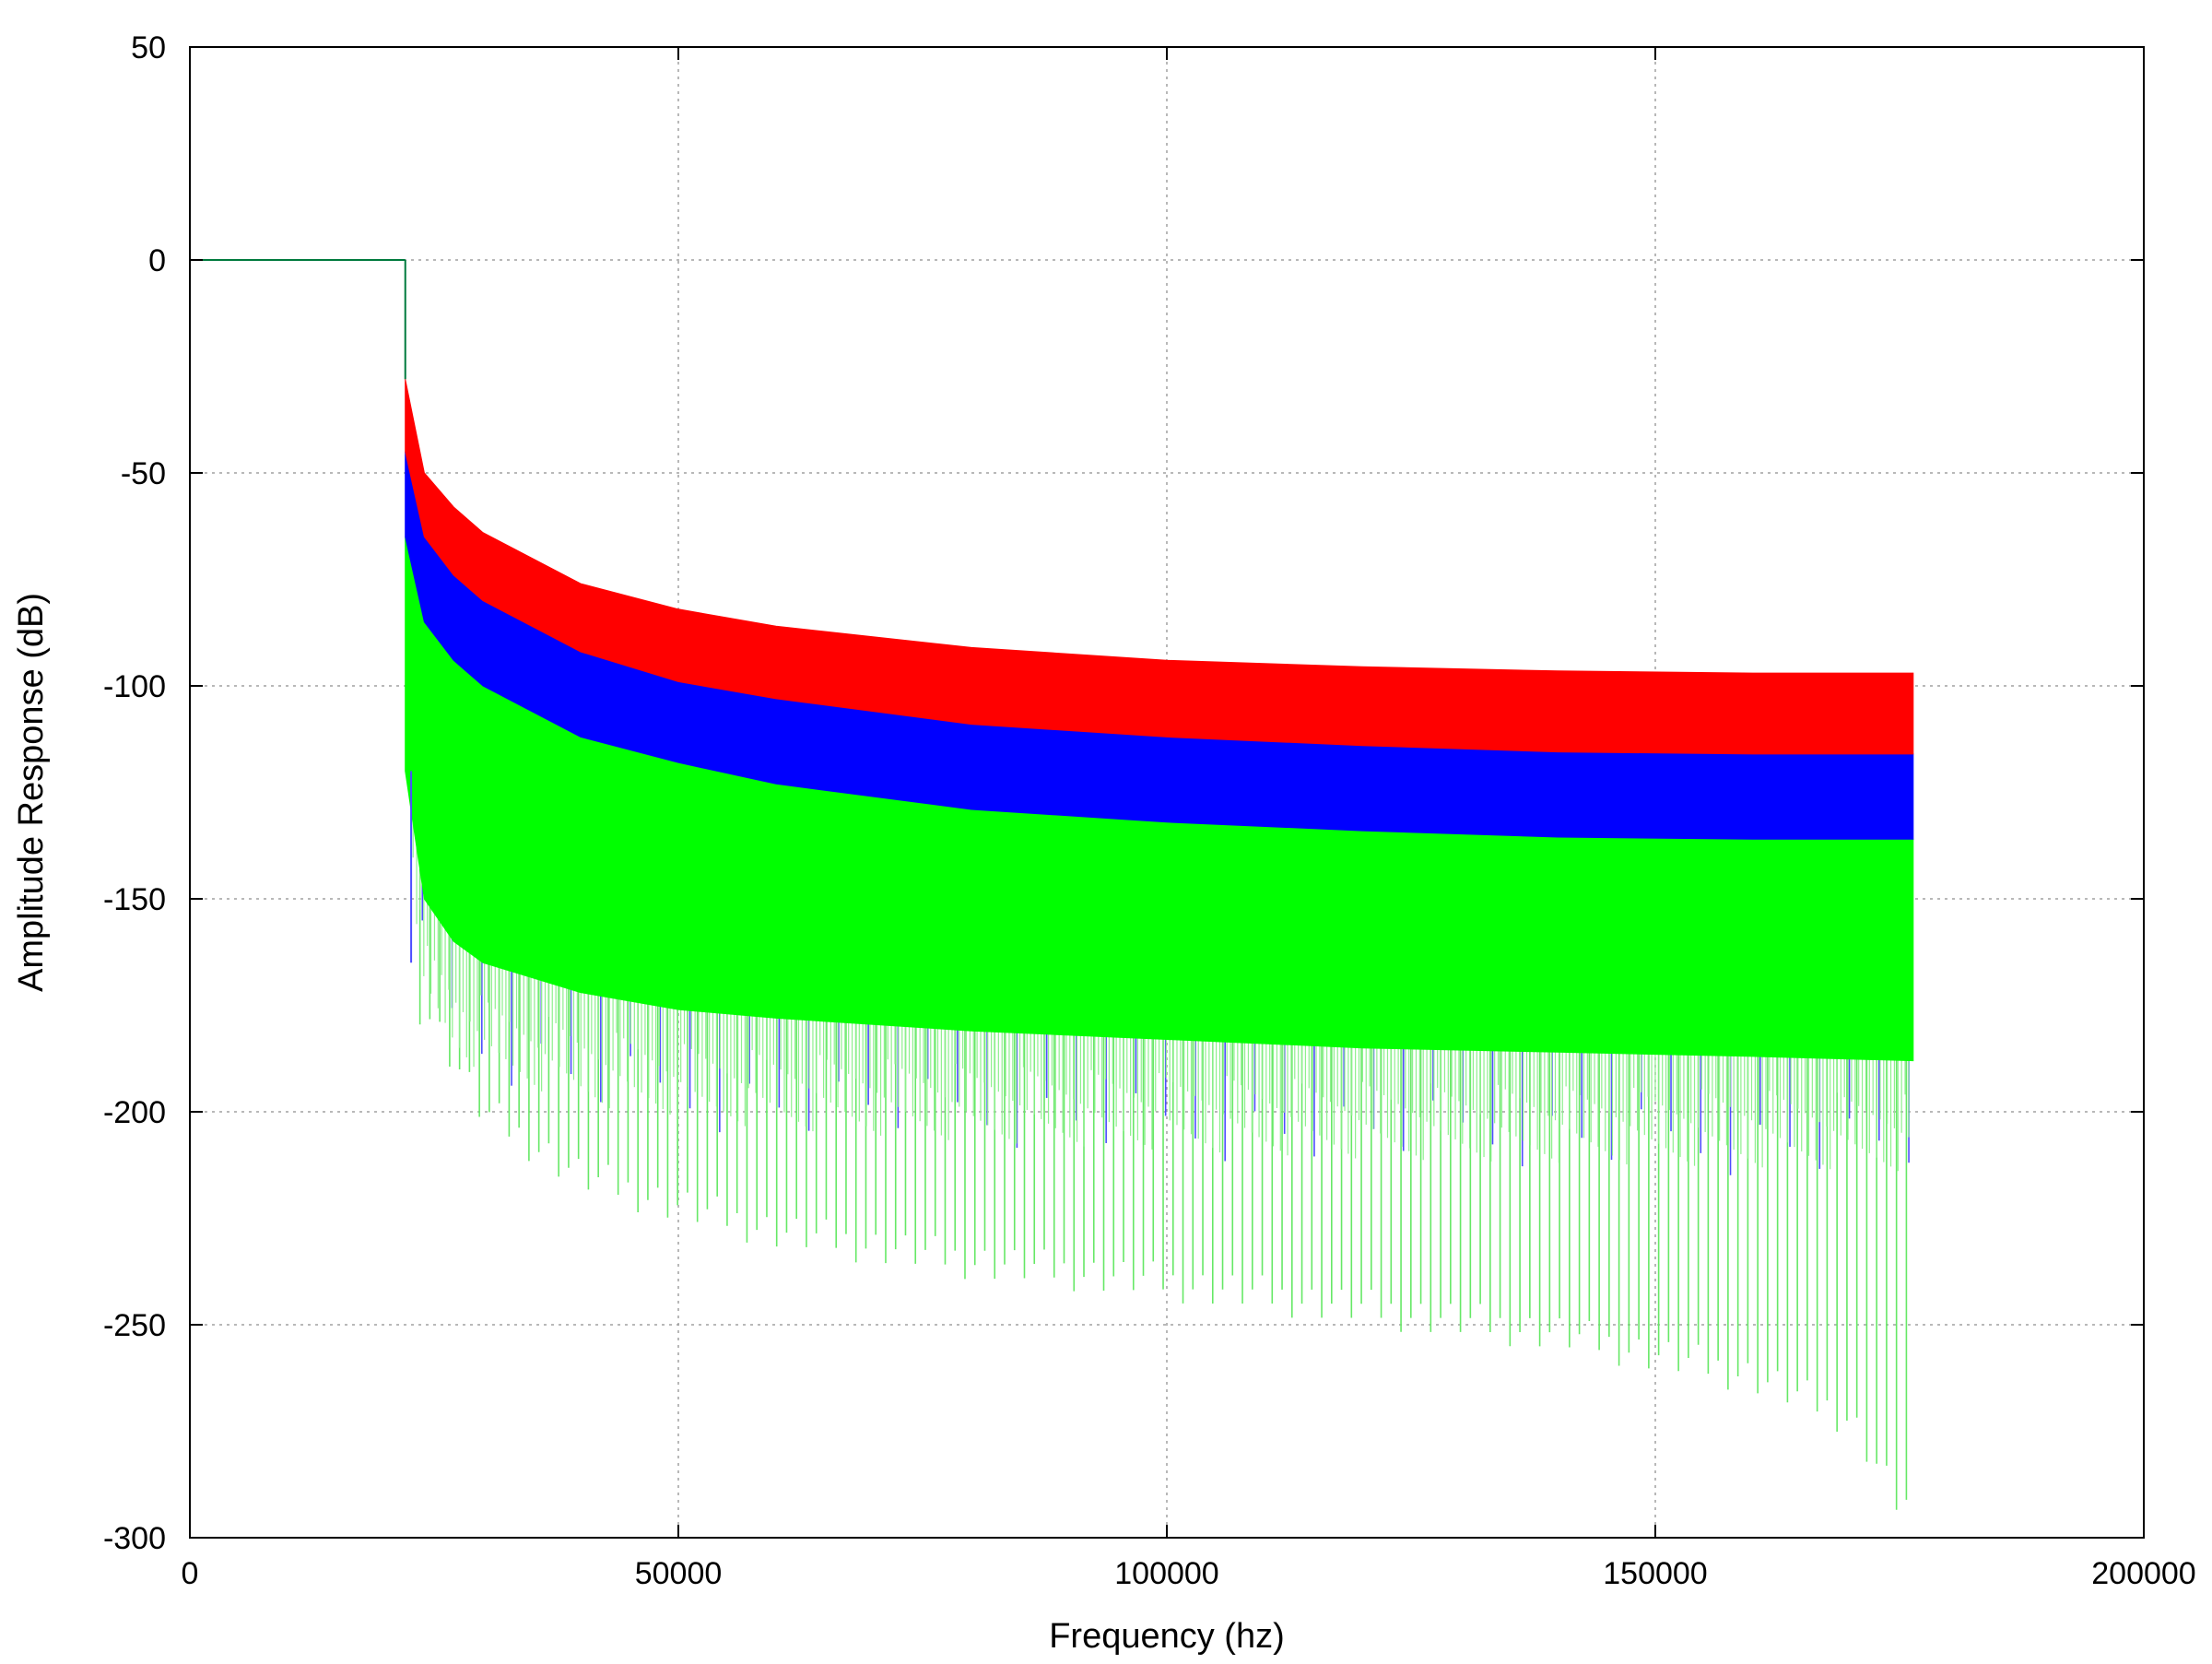 The width and height of the screenshot is (2212, 1664). Describe the element at coordinates (190, 1573) in the screenshot. I see `x-tick-label: 0` at that location.